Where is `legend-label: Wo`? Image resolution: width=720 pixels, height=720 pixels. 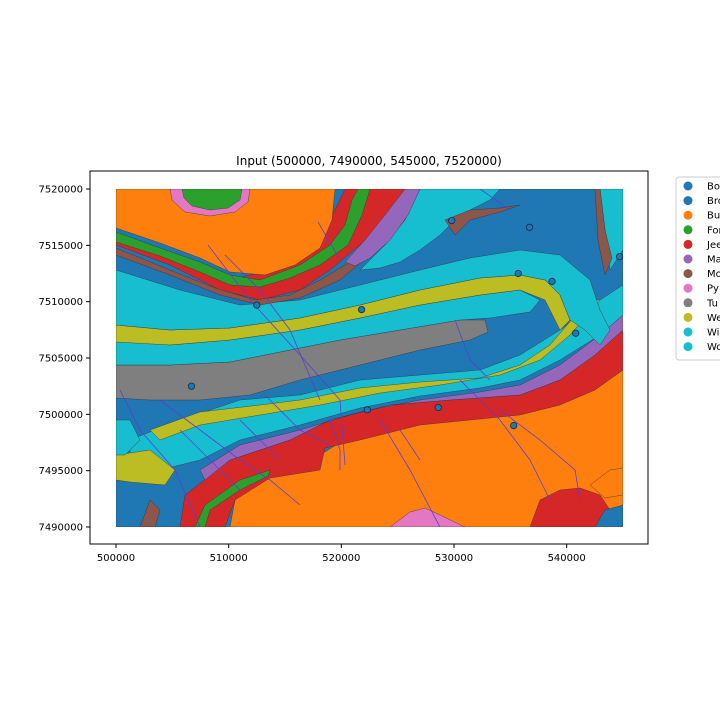
legend-label: Wo is located at coordinates (713, 347).